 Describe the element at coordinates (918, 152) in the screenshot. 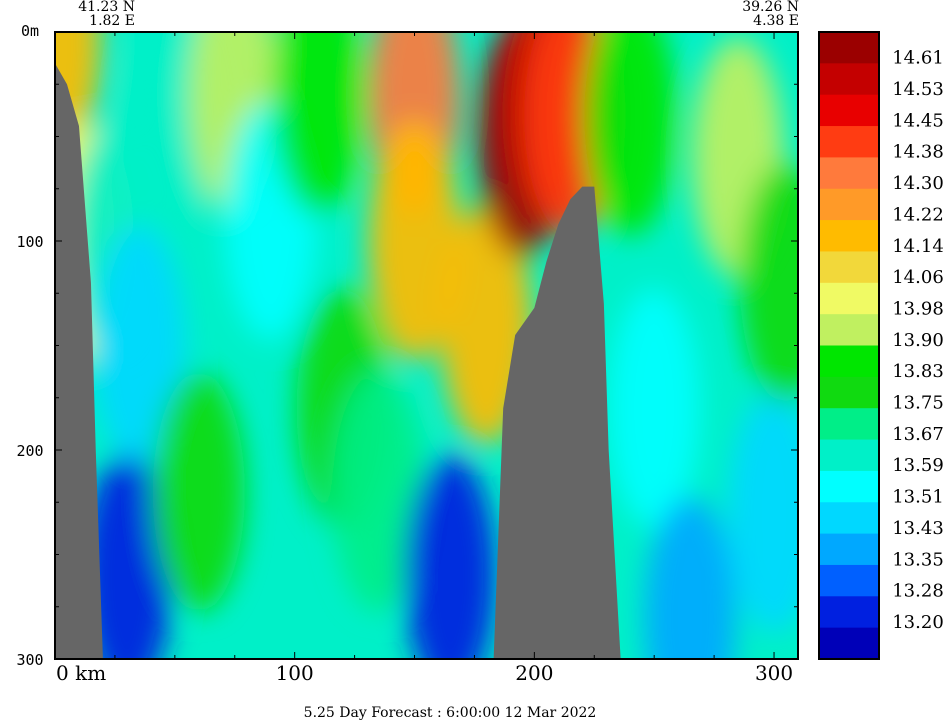

I see `colorbar-label-3: 14.38` at that location.